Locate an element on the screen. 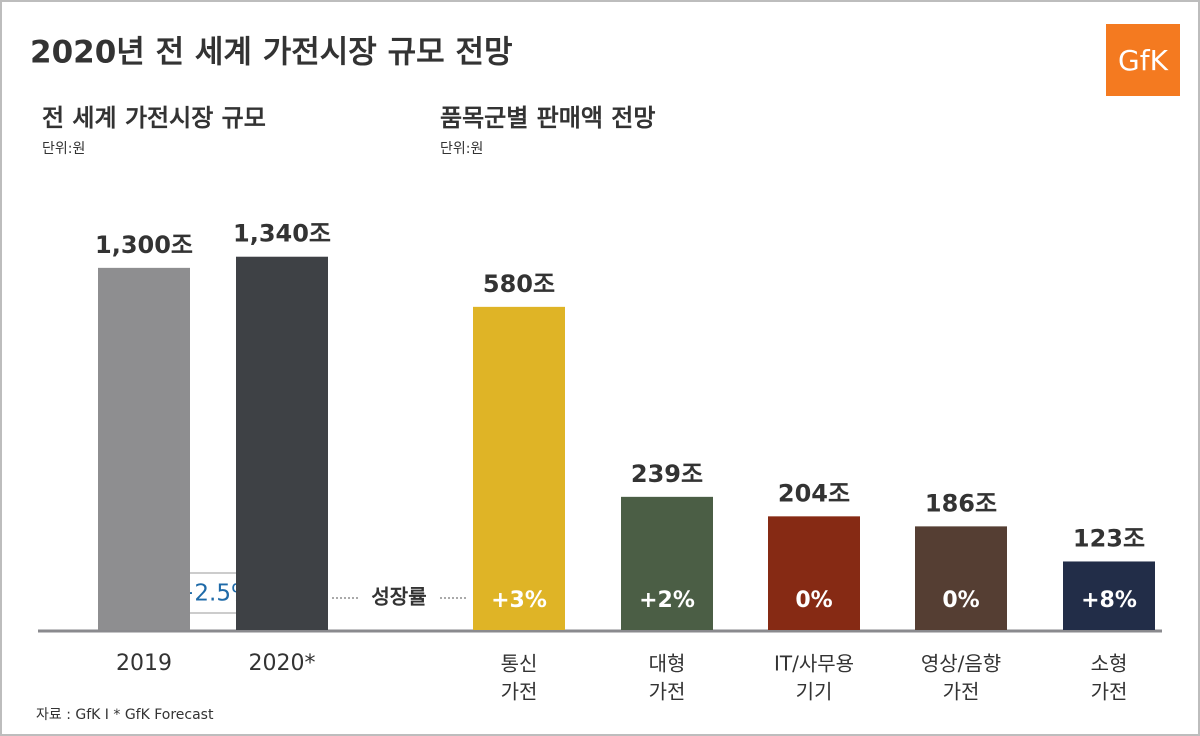 The image size is (1200, 736). logo: GfK is located at coordinates (1143, 60).